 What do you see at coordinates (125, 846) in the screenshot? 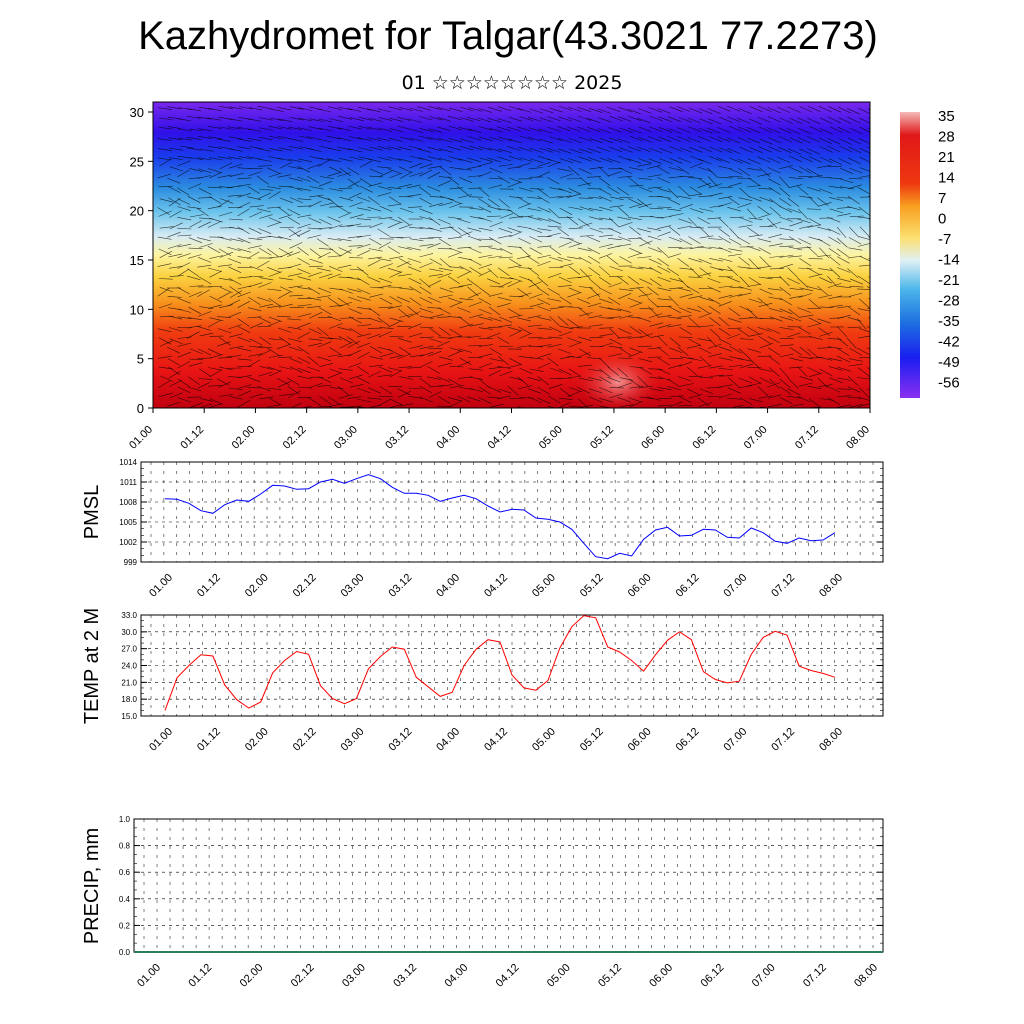
I see `panel-ytick-label: 0.8` at bounding box center [125, 846].